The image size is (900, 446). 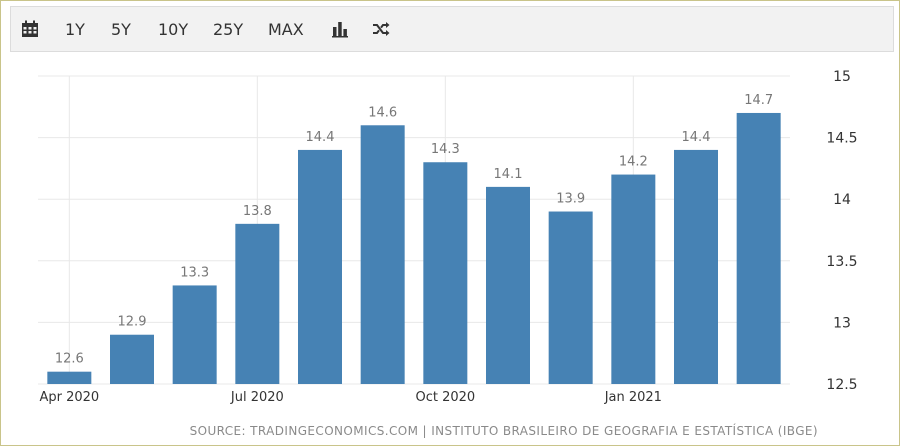 I want to click on data-label: 14.6, so click(x=382, y=112).